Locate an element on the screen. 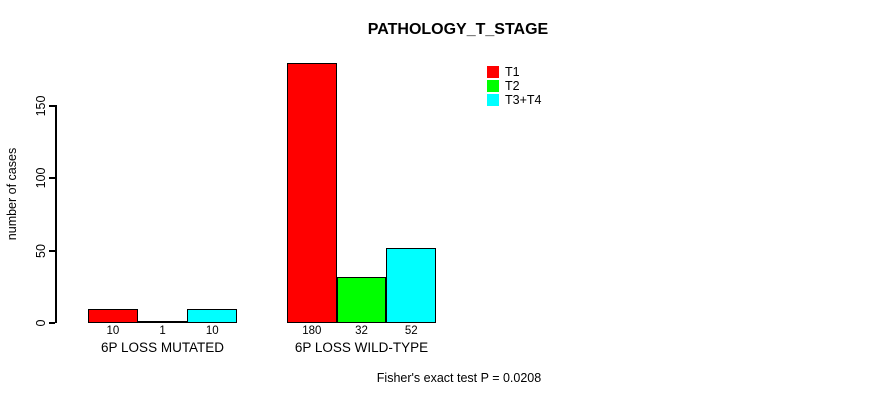 This screenshot has width=890, height=400. legend-label: T3+T4 is located at coordinates (523, 99).